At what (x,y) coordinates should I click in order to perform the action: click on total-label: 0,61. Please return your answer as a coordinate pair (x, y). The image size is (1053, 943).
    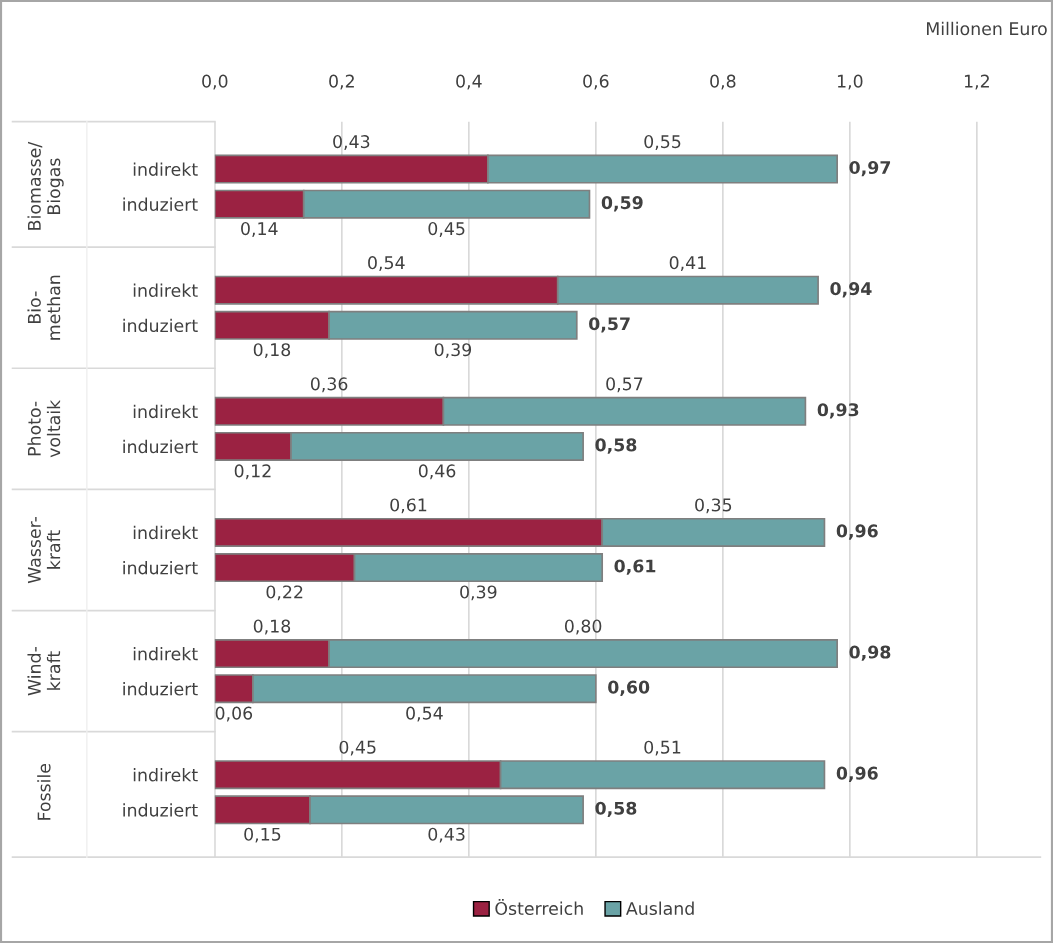
    Looking at the image, I should click on (635, 567).